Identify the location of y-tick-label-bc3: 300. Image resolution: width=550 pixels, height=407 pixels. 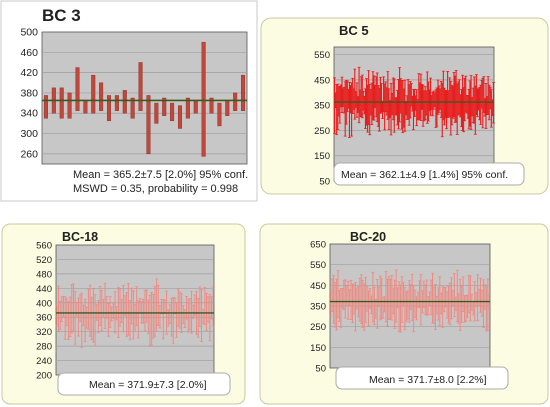
(29, 134).